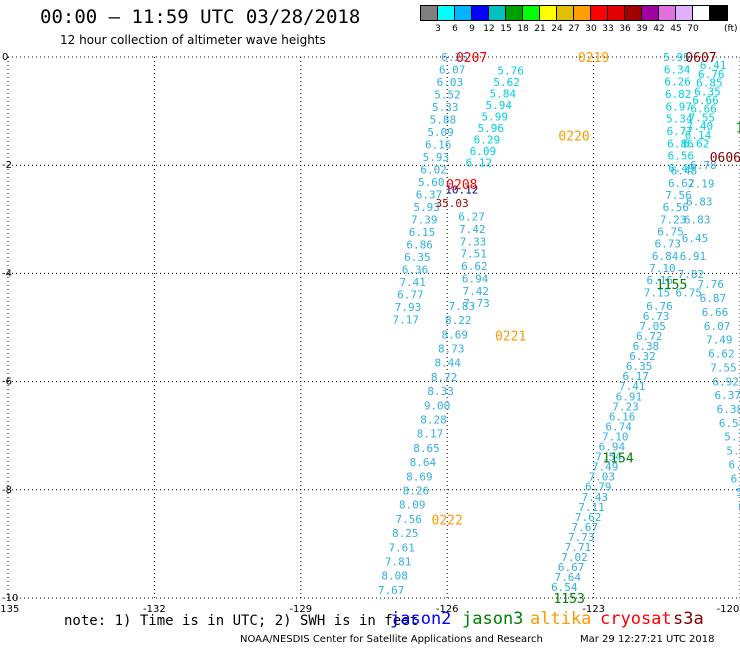 This screenshot has height=650, width=740. I want to click on mission-label-s3a: s3a, so click(688, 619).